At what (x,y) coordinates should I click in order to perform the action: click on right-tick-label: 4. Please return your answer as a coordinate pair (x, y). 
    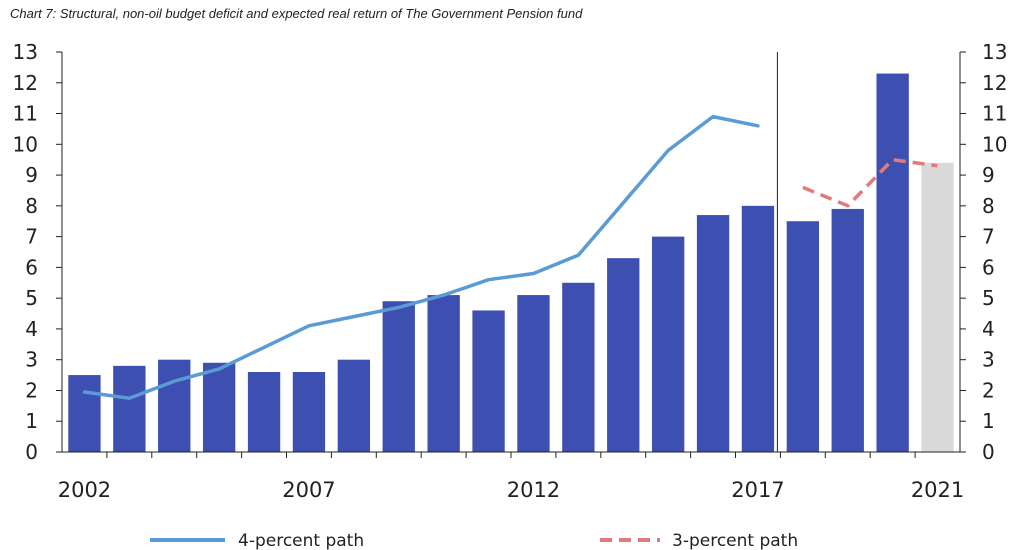
    Looking at the image, I should click on (988, 329).